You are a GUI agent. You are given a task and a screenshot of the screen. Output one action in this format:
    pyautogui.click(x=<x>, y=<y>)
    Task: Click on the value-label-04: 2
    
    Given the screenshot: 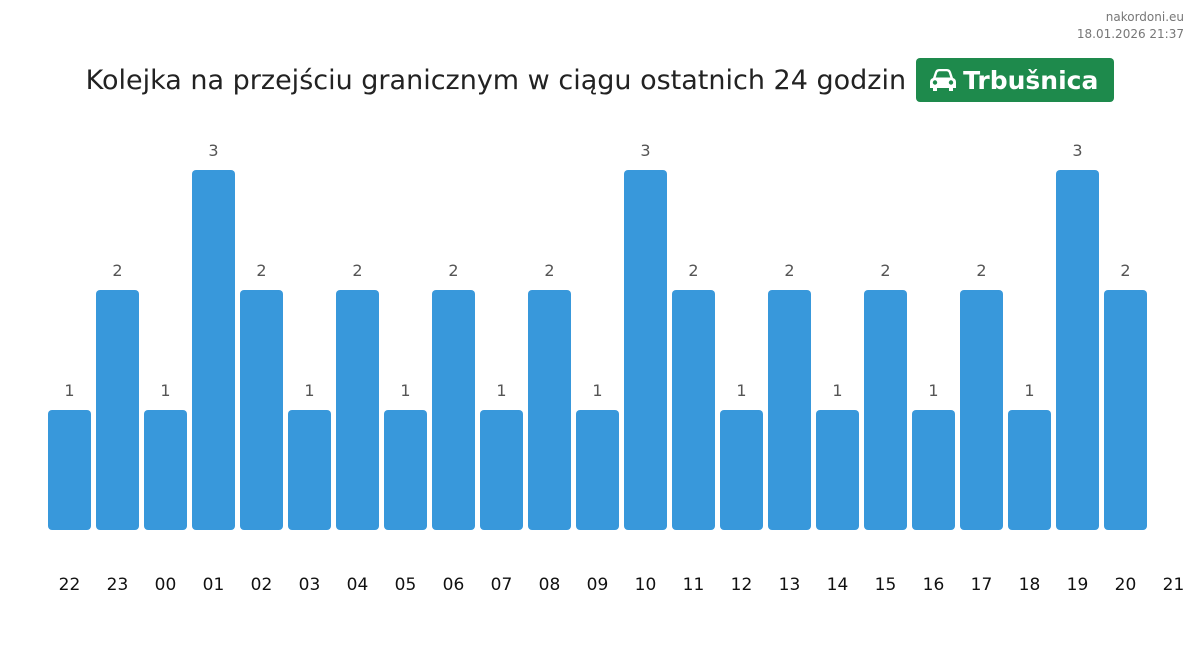 What is the action you would take?
    pyautogui.click(x=357, y=270)
    